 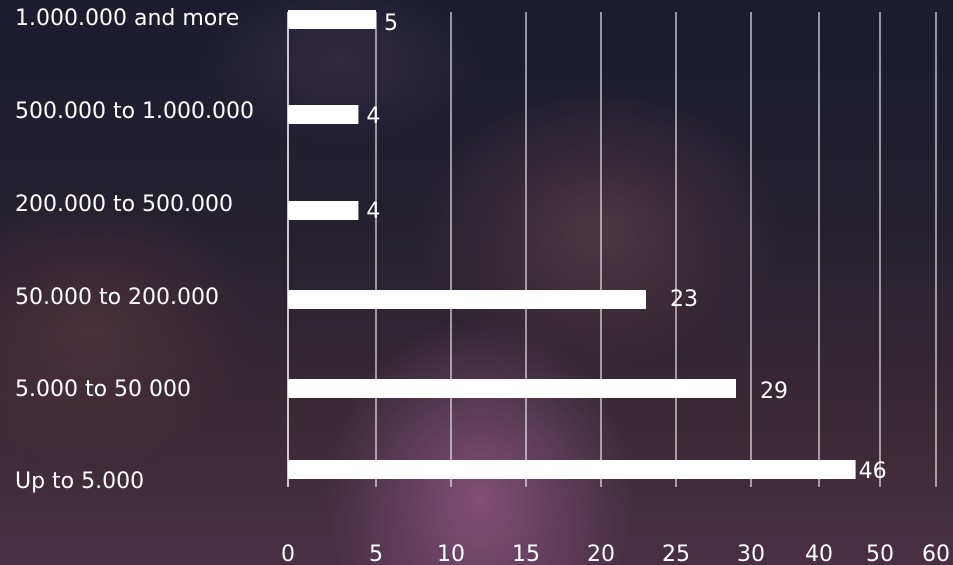 I want to click on x-tick-label: 25, so click(x=676, y=553).